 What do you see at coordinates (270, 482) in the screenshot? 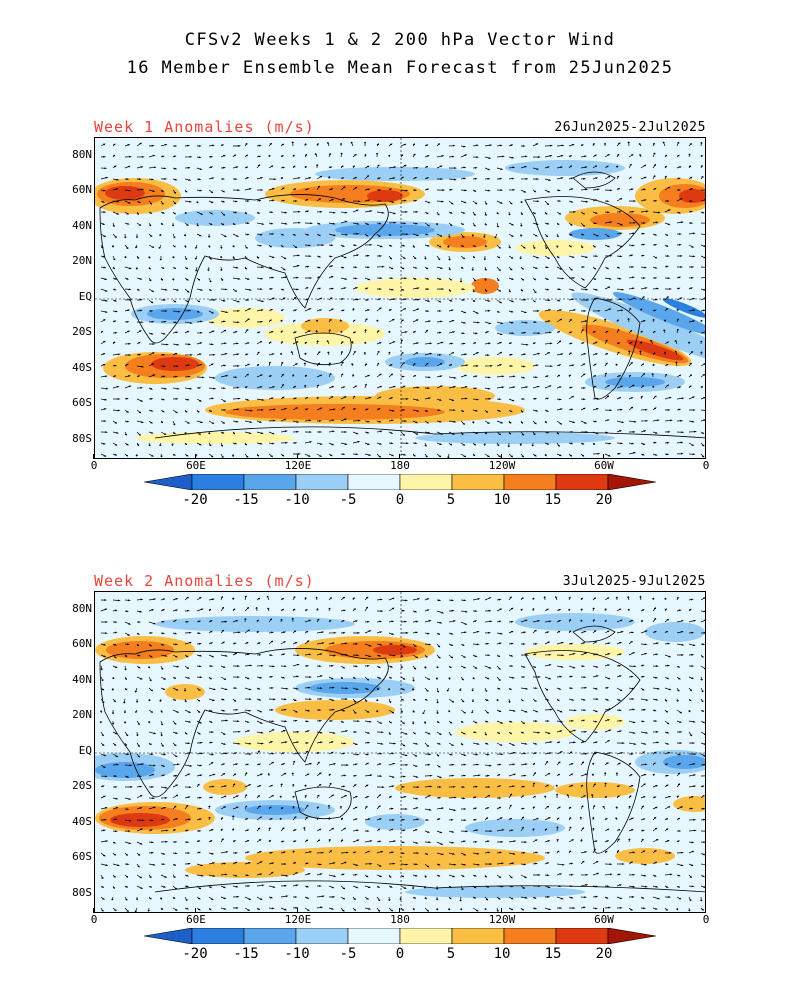
I see `colorbar-swatch` at bounding box center [270, 482].